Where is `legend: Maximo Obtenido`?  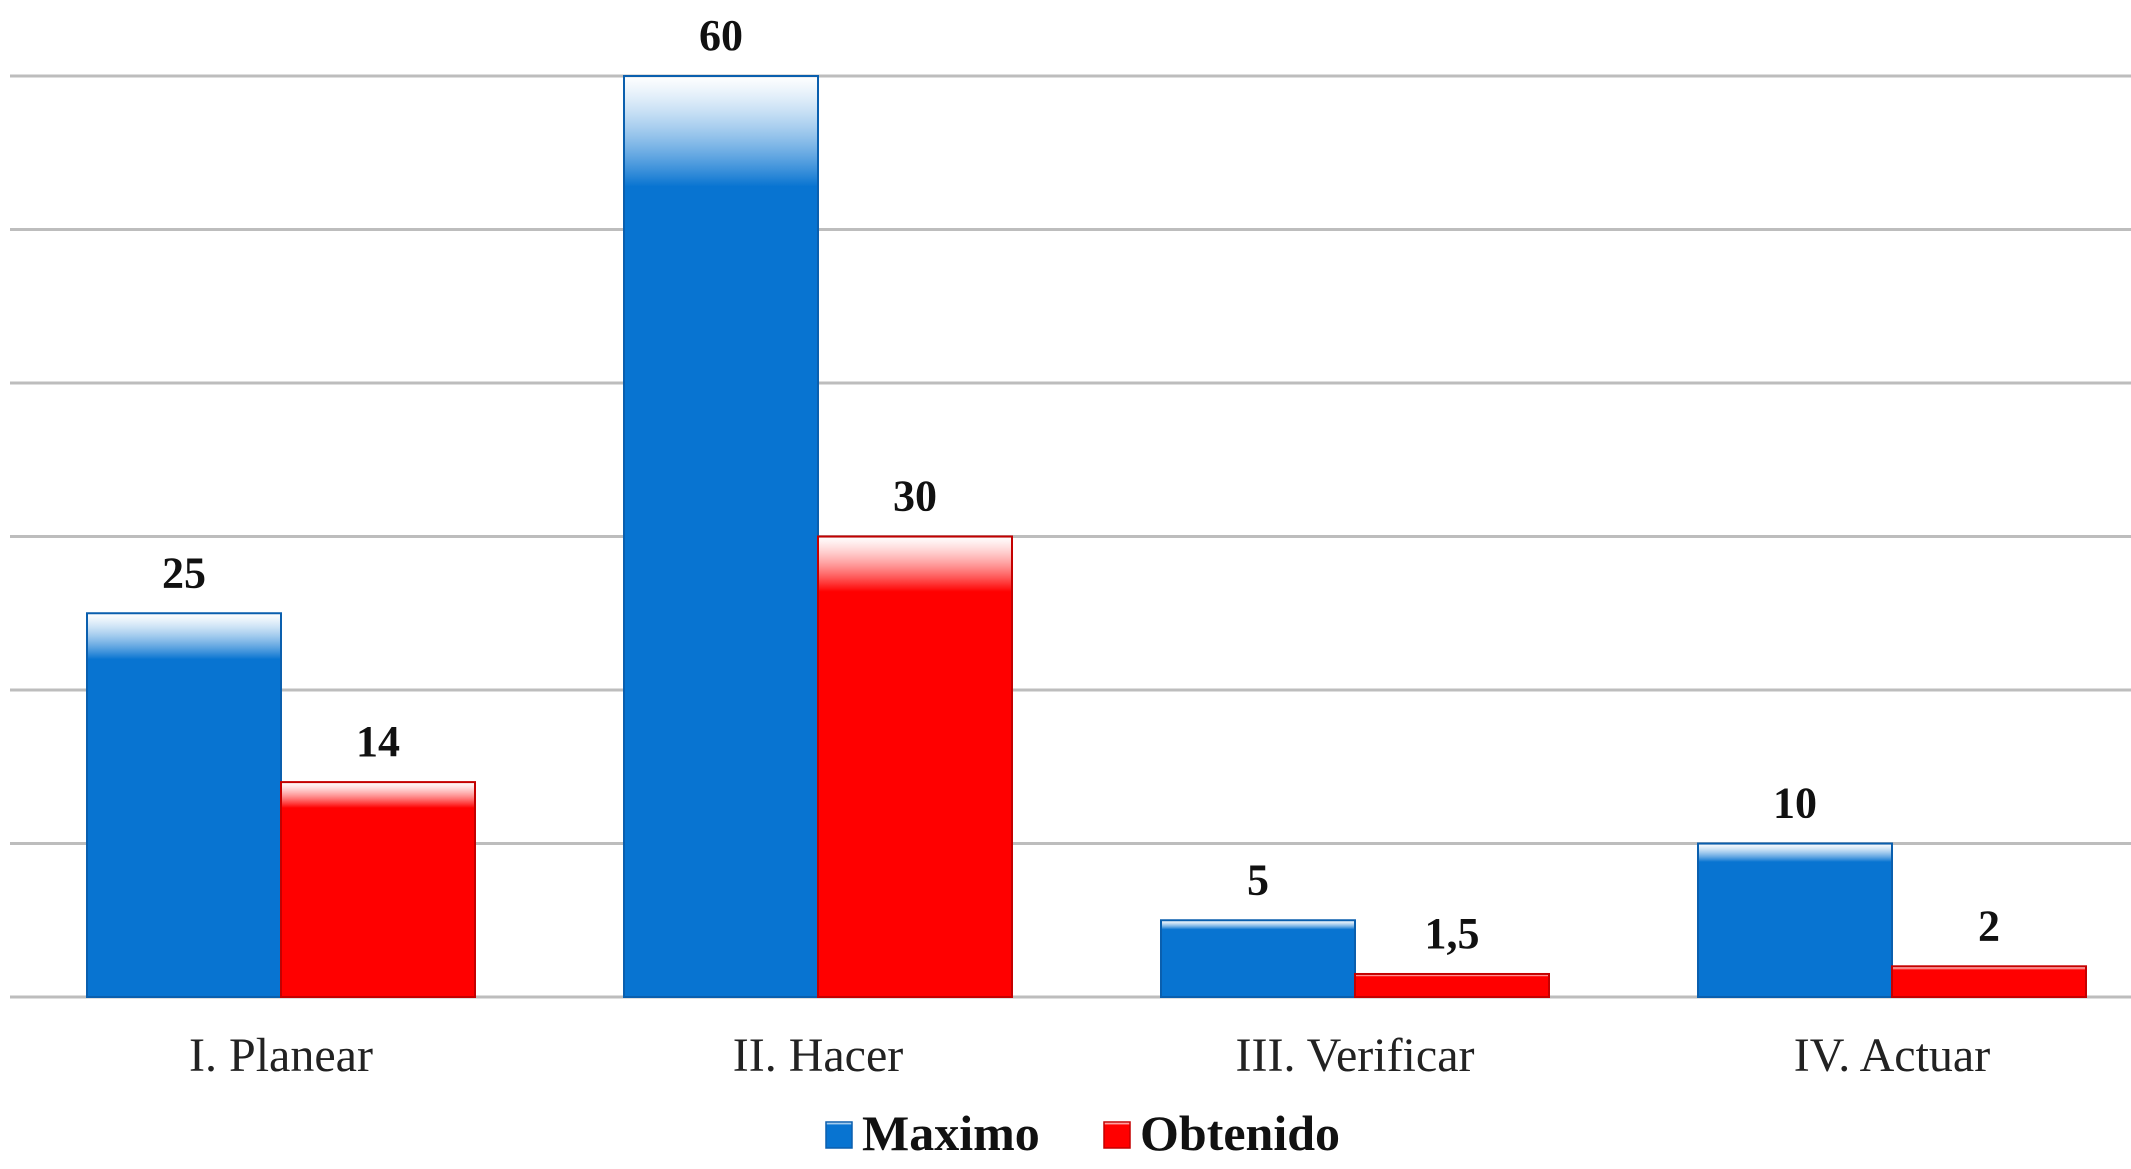 legend: Maximo Obtenido is located at coordinates (1082, 1133).